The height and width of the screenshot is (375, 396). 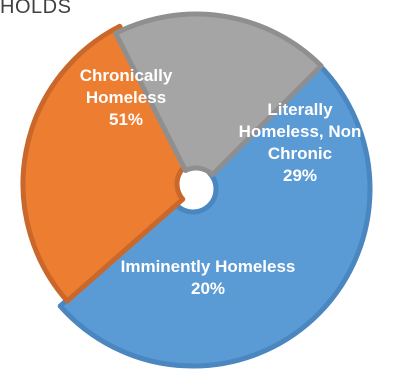 What do you see at coordinates (300, 153) in the screenshot?
I see `slice-name-line: Chronic` at bounding box center [300, 153].